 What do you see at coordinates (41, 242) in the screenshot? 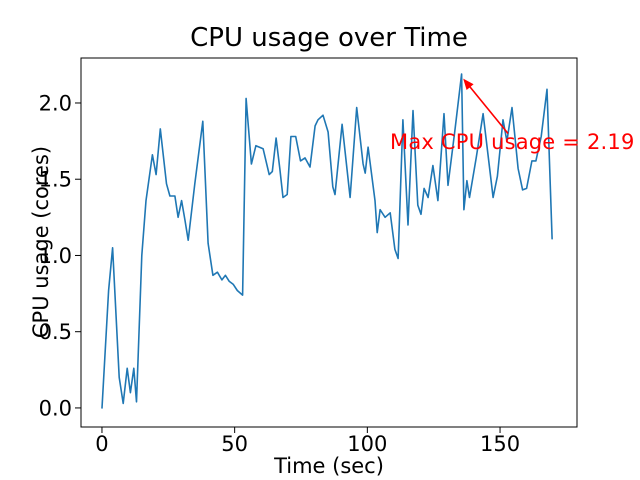
I see `y-axis-label: CPU usage (cores)` at bounding box center [41, 242].